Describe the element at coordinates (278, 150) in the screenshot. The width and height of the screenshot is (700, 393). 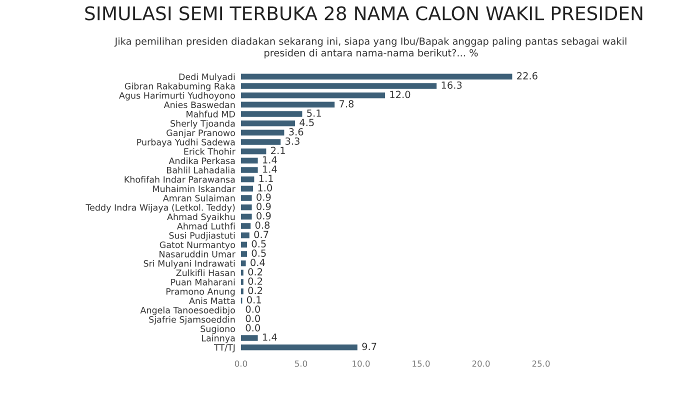
I see `data-label: 2.1` at that location.